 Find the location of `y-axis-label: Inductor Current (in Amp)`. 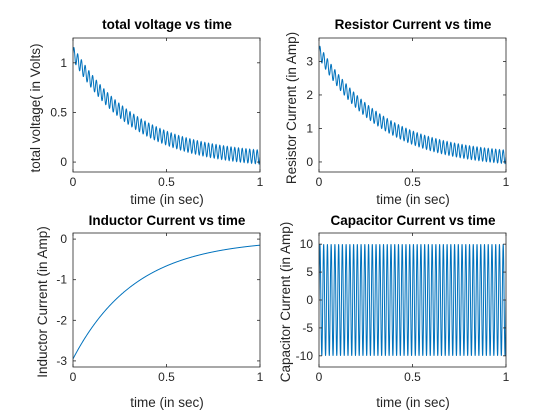

y-axis-label: Inductor Current (in Amp) is located at coordinates (42, 302).